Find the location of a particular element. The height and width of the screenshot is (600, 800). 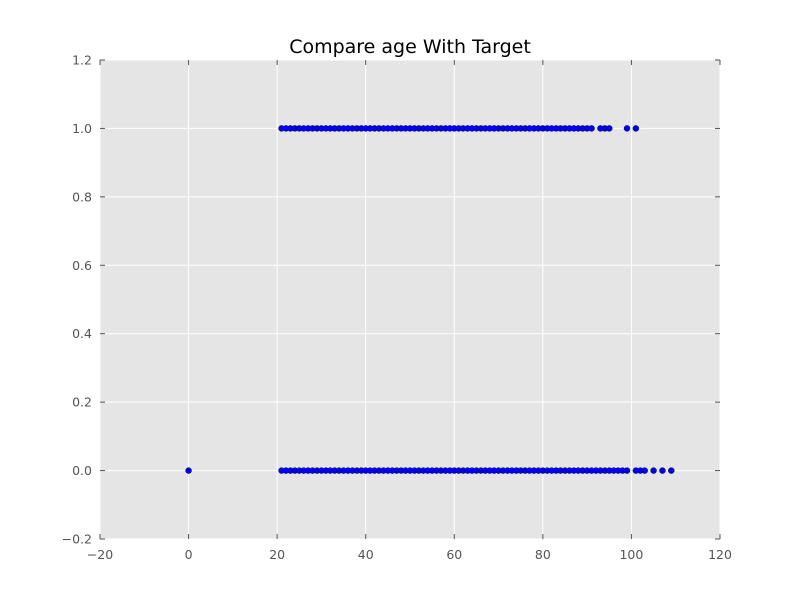

x-tick-label: 20 is located at coordinates (277, 554).